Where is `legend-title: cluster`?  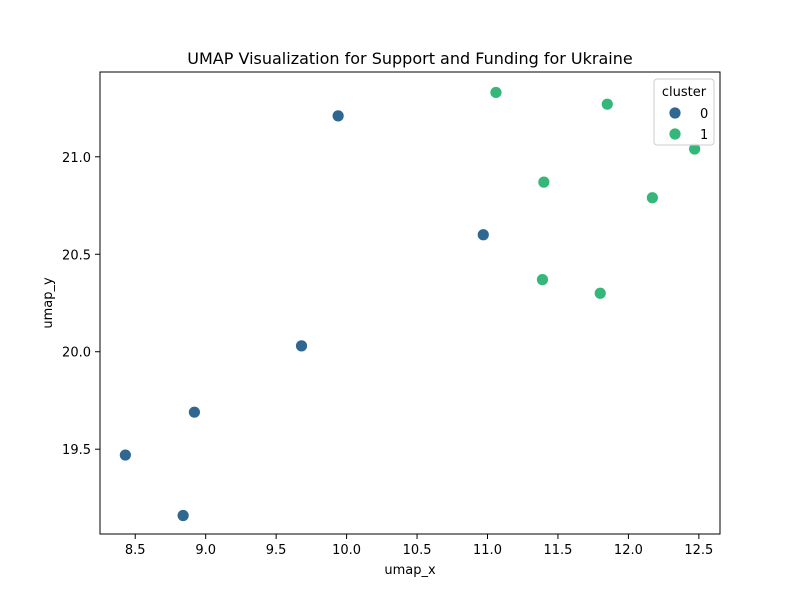
legend-title: cluster is located at coordinates (684, 92).